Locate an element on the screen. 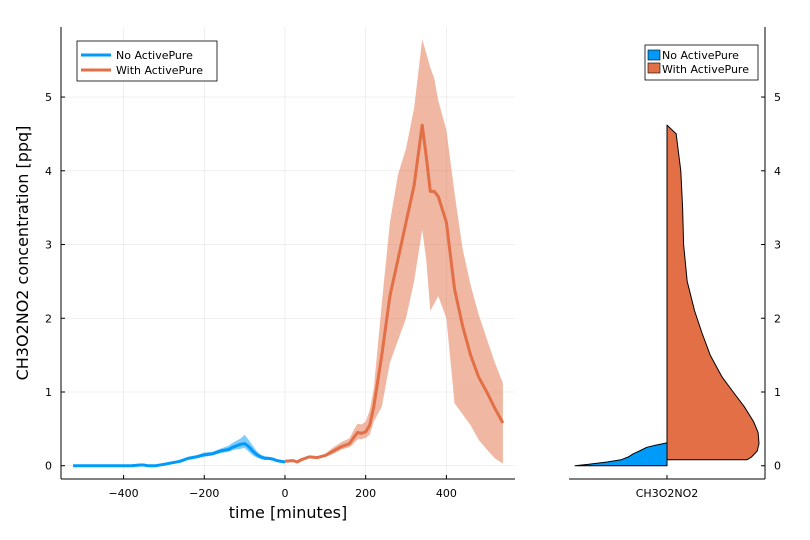 The image size is (810, 540). violin-y-tick-label: 4 is located at coordinates (777, 171).